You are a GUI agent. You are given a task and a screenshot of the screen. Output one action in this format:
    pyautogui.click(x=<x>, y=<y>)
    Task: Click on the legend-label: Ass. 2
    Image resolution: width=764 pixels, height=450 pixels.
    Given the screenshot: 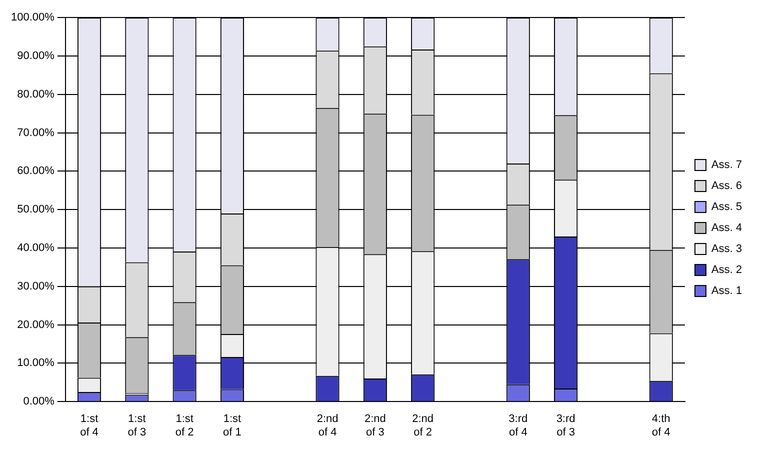 What is the action you would take?
    pyautogui.click(x=726, y=270)
    